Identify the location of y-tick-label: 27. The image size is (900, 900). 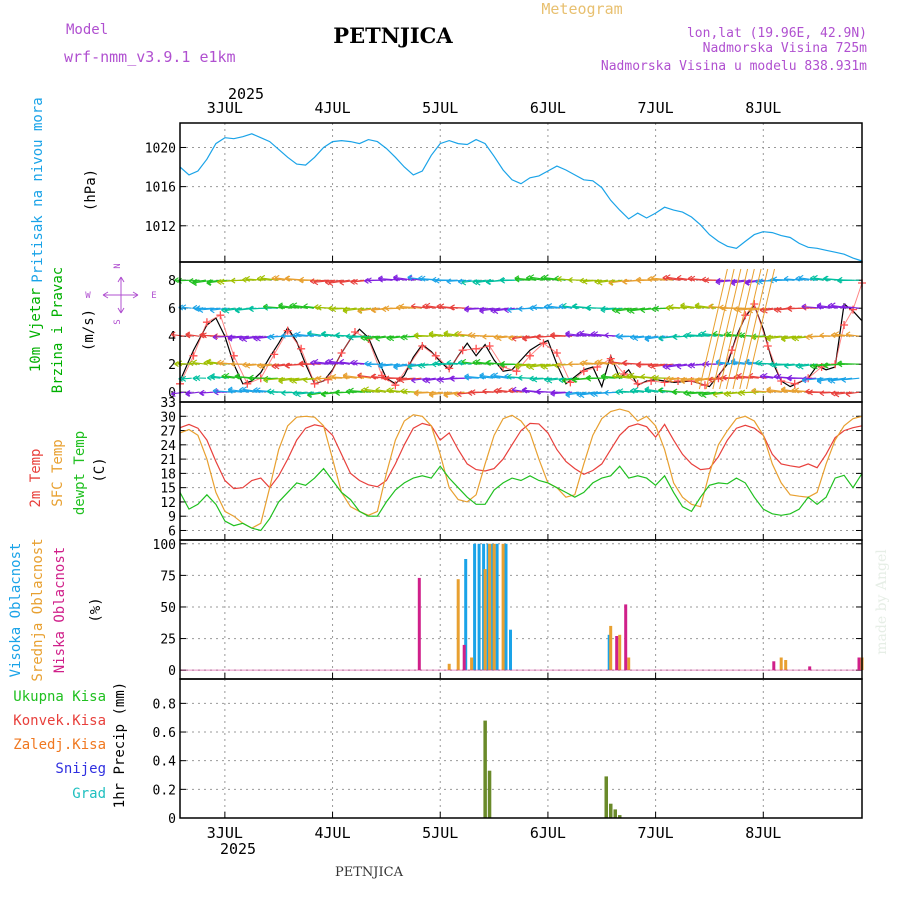
(168, 432).